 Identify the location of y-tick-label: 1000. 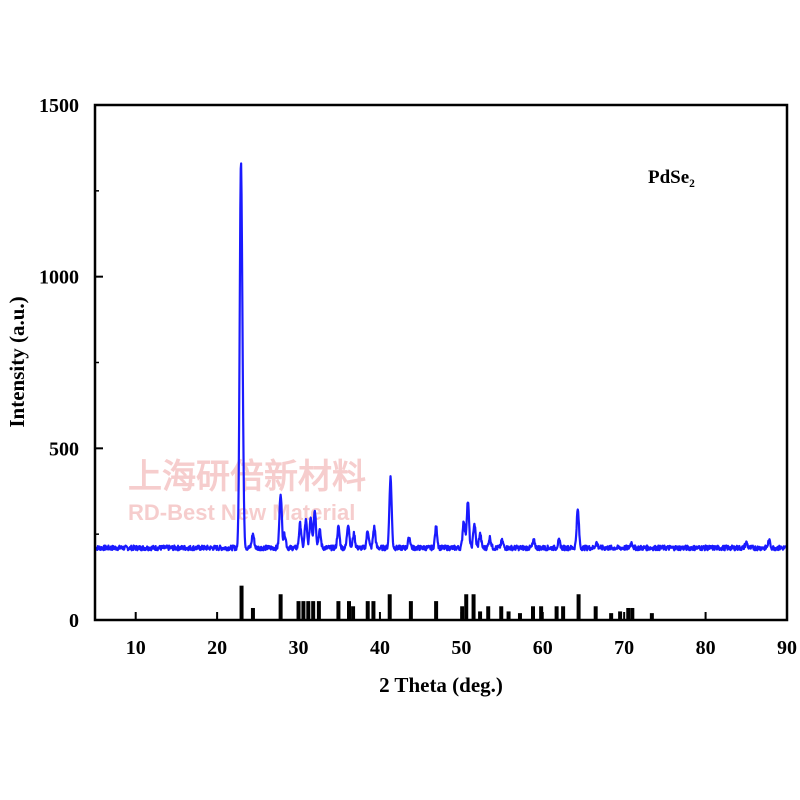
(59, 278).